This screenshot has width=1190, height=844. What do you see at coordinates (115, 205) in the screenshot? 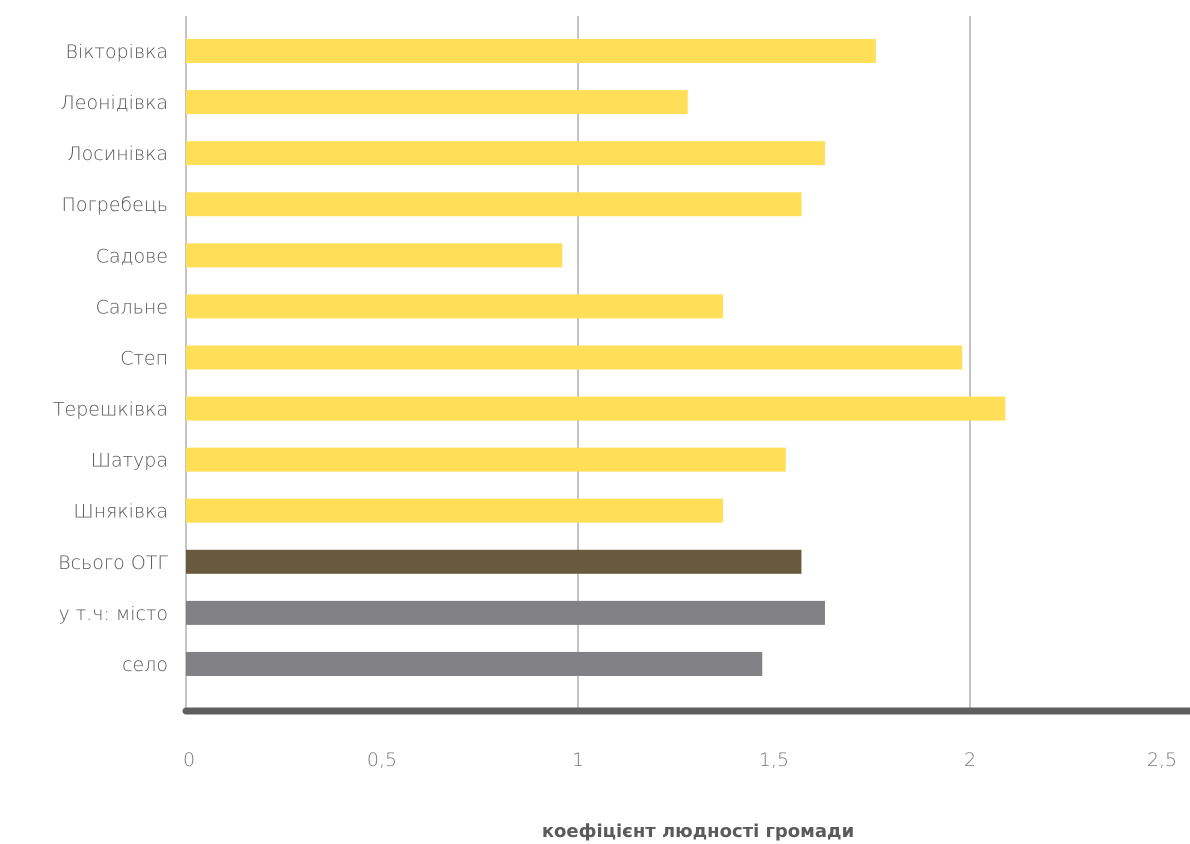
I see `category-label: Погребець` at bounding box center [115, 205].